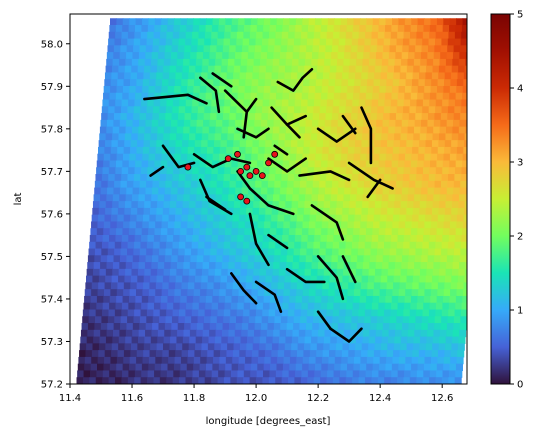 The image size is (538, 442). What do you see at coordinates (374, 188) in the screenshot?
I see `line-segment` at bounding box center [374, 188].